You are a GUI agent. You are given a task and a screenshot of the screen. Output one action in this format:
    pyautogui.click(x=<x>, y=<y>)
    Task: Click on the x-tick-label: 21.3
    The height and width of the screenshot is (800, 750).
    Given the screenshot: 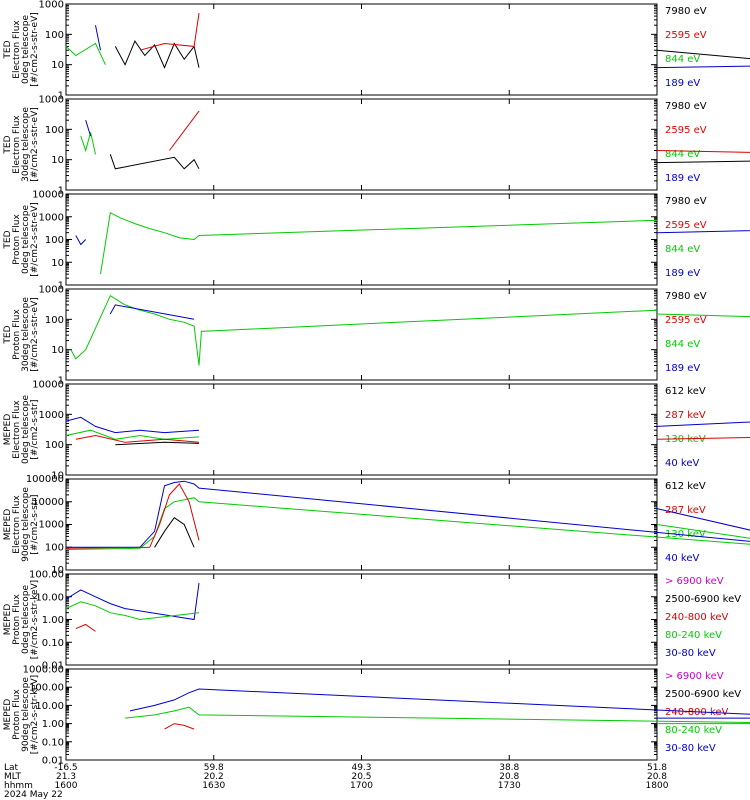 What is the action you would take?
    pyautogui.click(x=66, y=777)
    